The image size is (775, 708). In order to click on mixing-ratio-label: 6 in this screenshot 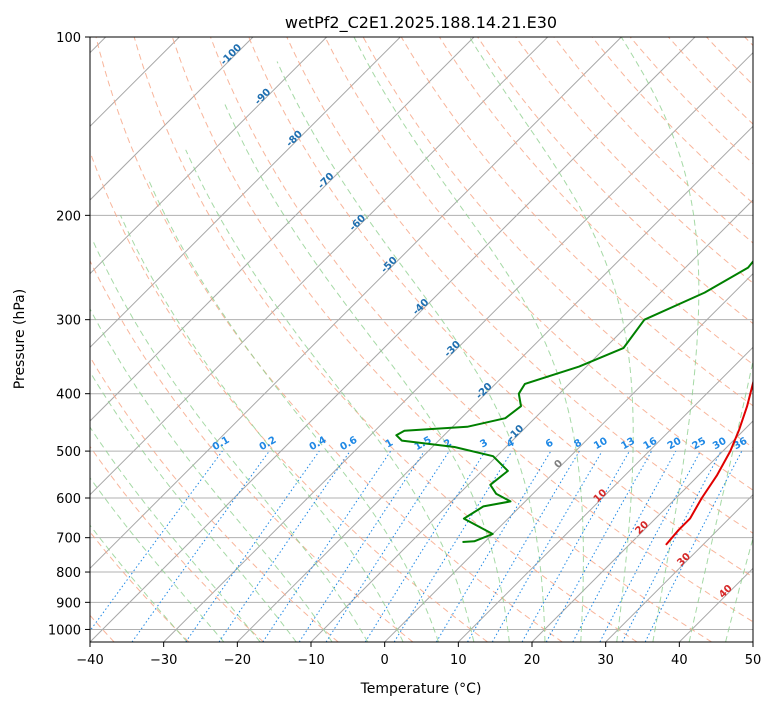, I will do `click(550, 443)`.